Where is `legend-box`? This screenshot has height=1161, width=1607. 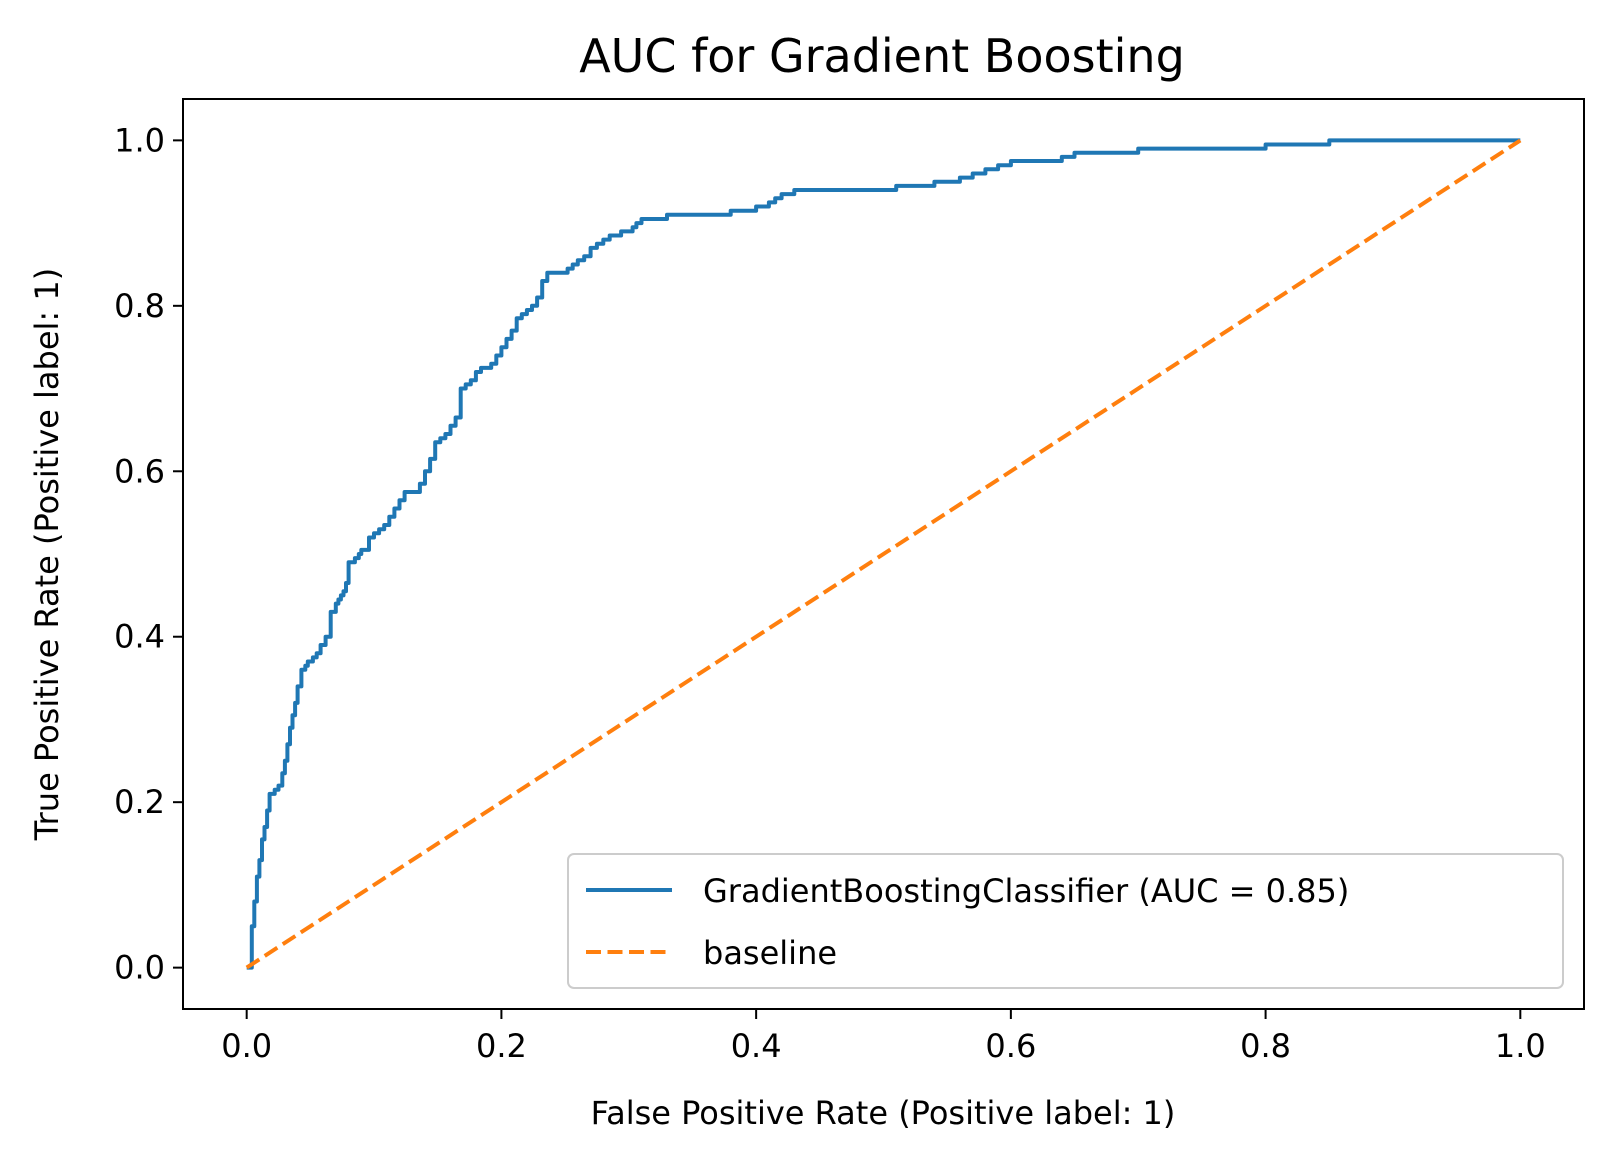 legend-box is located at coordinates (1065, 921).